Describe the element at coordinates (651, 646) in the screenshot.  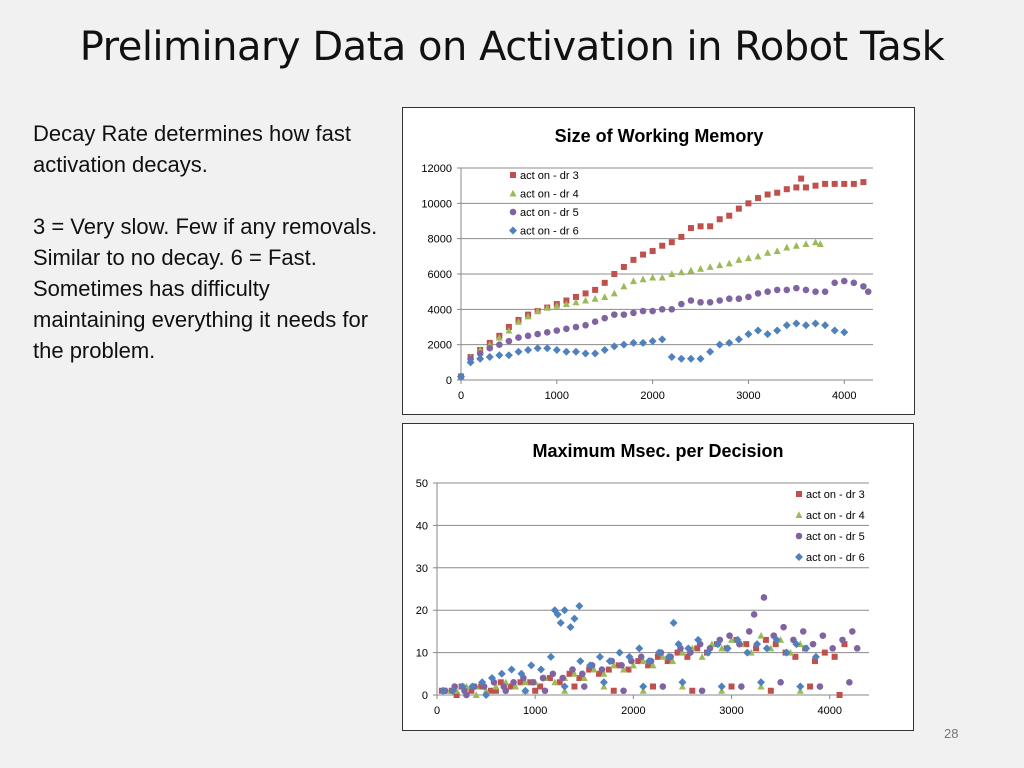
I see `series-dr5` at that location.